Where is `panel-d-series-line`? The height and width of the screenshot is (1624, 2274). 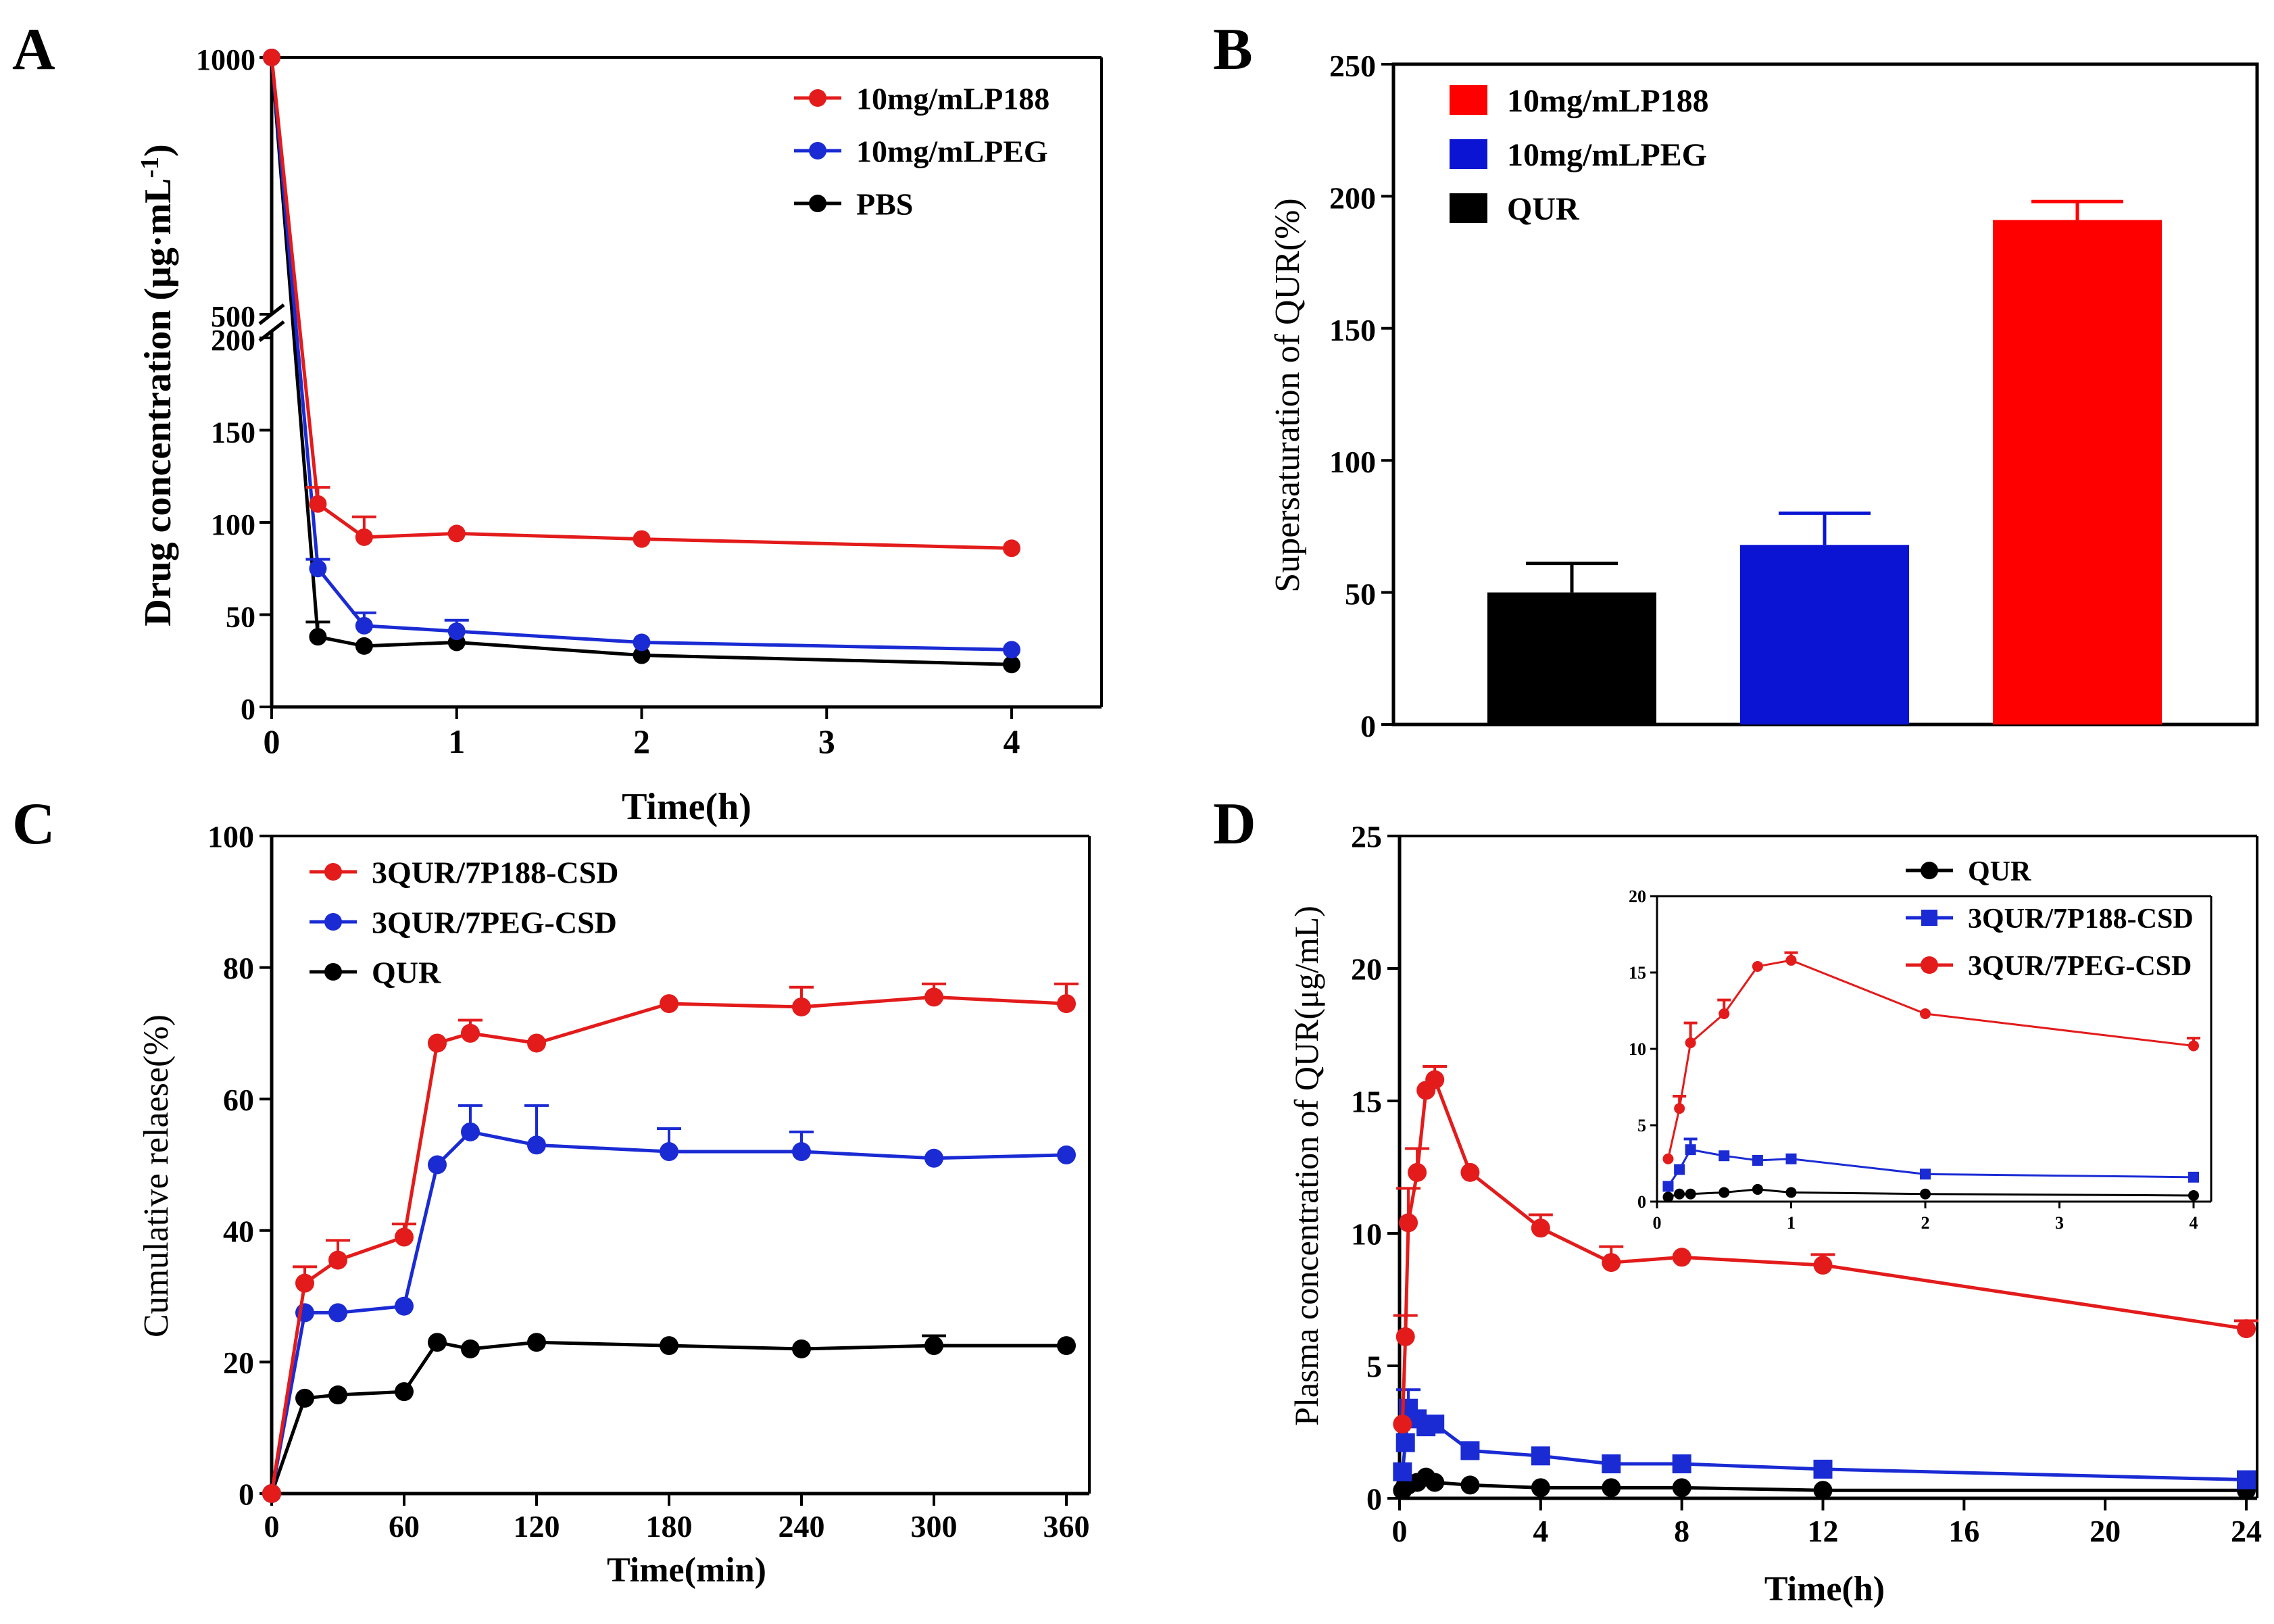
panel-d-series-line is located at coordinates (1824, 1250).